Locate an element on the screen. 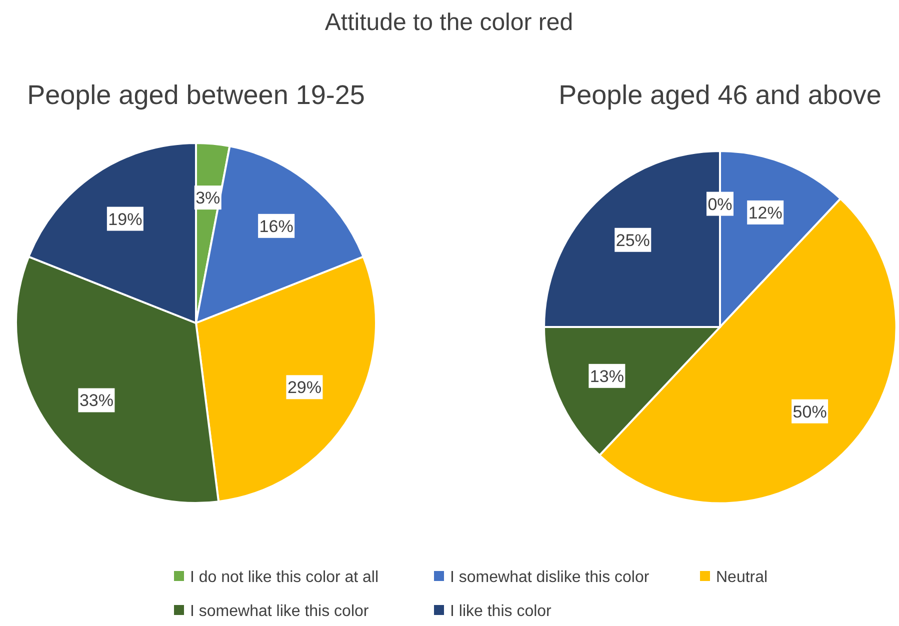 The width and height of the screenshot is (899, 626). data-label: 25% is located at coordinates (633, 240).